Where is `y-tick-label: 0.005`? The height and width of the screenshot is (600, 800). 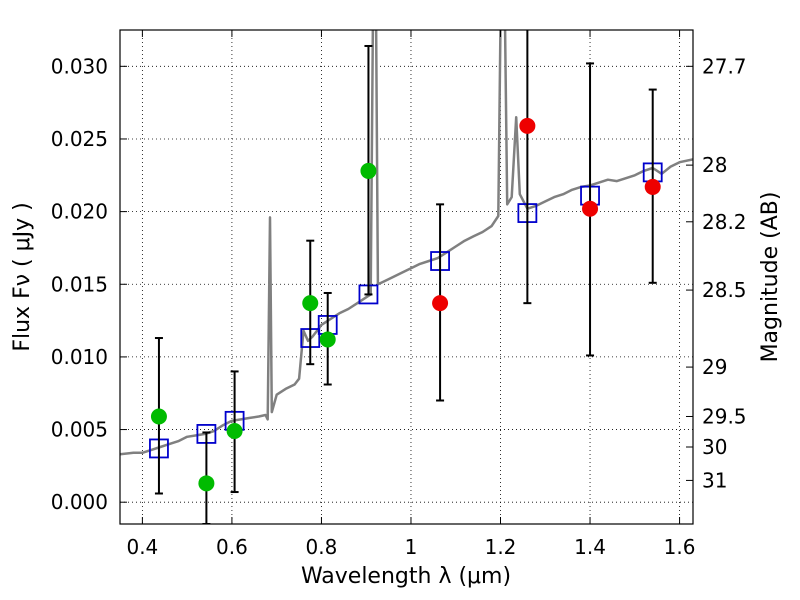
y-tick-label: 0.005 is located at coordinates (79, 430).